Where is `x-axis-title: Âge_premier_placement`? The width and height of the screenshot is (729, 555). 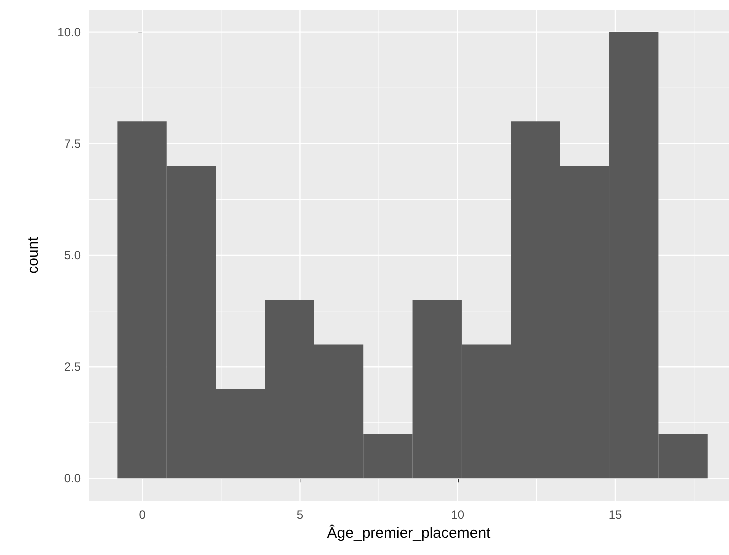 x-axis-title: Âge_premier_placement is located at coordinates (409, 533).